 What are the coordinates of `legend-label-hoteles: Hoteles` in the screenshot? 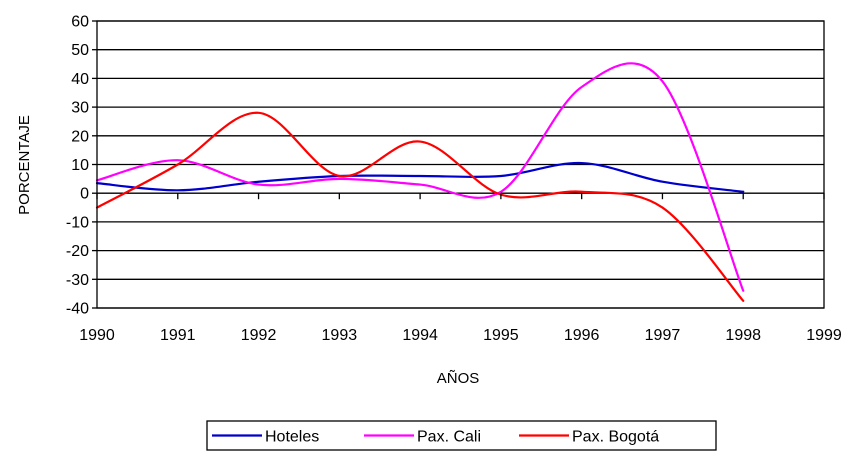 It's located at (292, 437).